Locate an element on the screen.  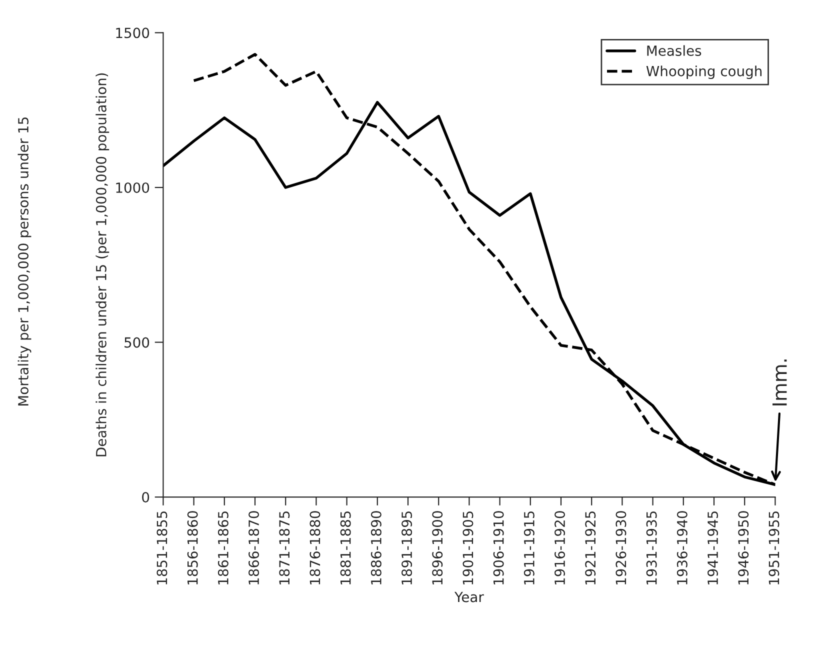
x-tick-label: 1851-1855 is located at coordinates (162, 547).